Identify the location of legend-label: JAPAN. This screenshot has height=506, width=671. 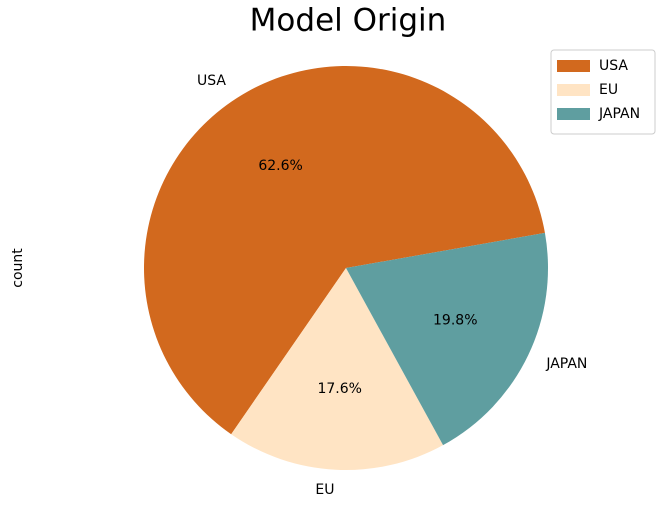
(619, 114).